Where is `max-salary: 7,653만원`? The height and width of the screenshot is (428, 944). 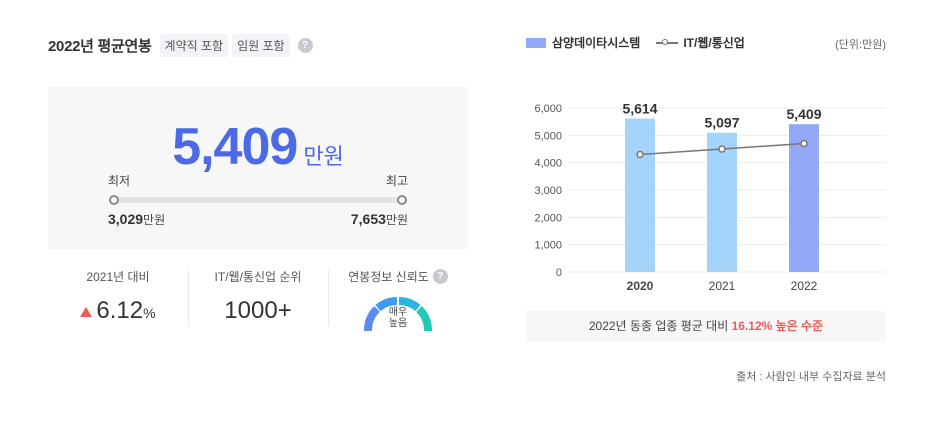 max-salary: 7,653만원 is located at coordinates (379, 219).